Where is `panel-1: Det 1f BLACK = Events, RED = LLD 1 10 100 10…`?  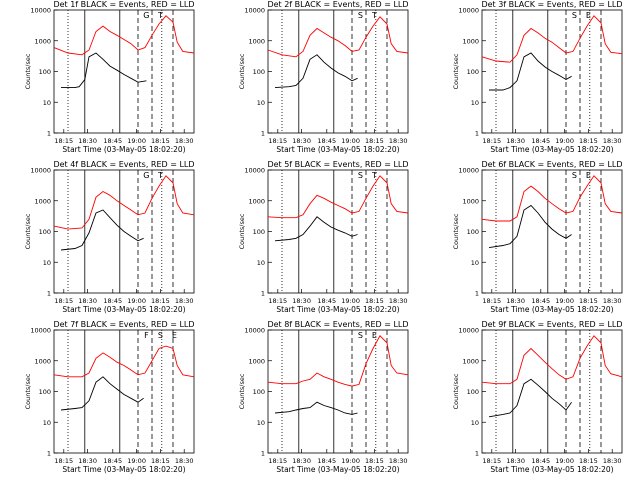
panel-1: Det 1f BLACK = Events, RED = LLD 1 10 100 10… is located at coordinates (109, 77).